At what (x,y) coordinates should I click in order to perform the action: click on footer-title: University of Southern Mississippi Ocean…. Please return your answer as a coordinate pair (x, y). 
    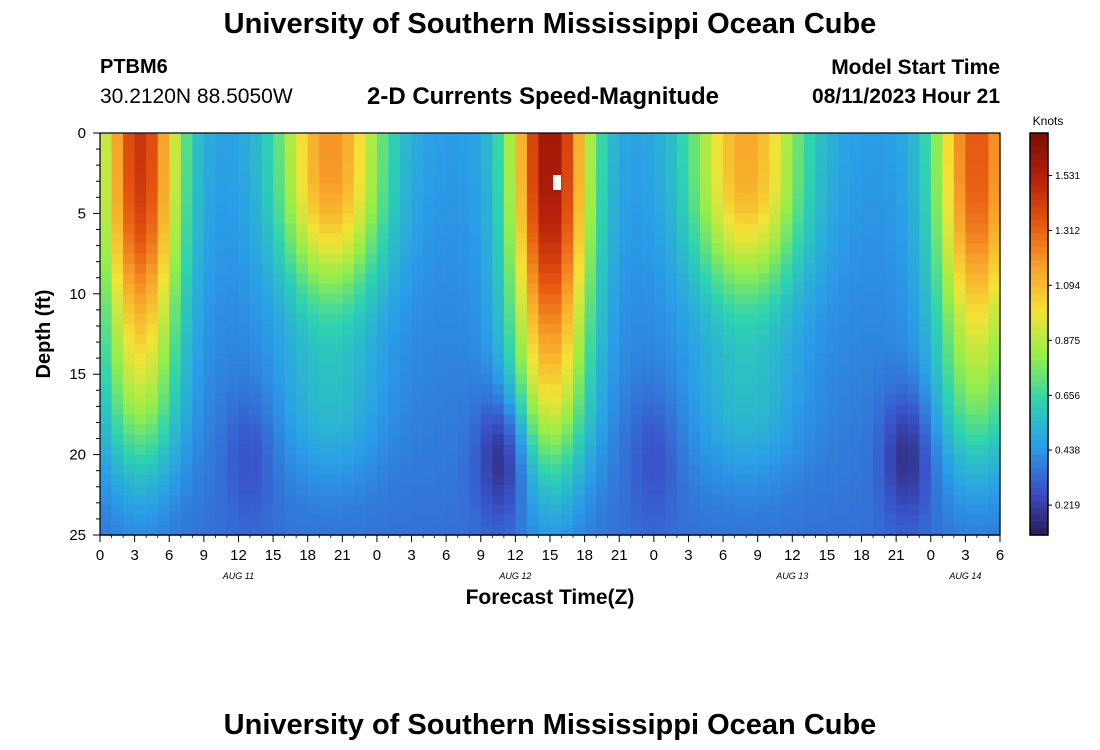
    Looking at the image, I should click on (550, 725).